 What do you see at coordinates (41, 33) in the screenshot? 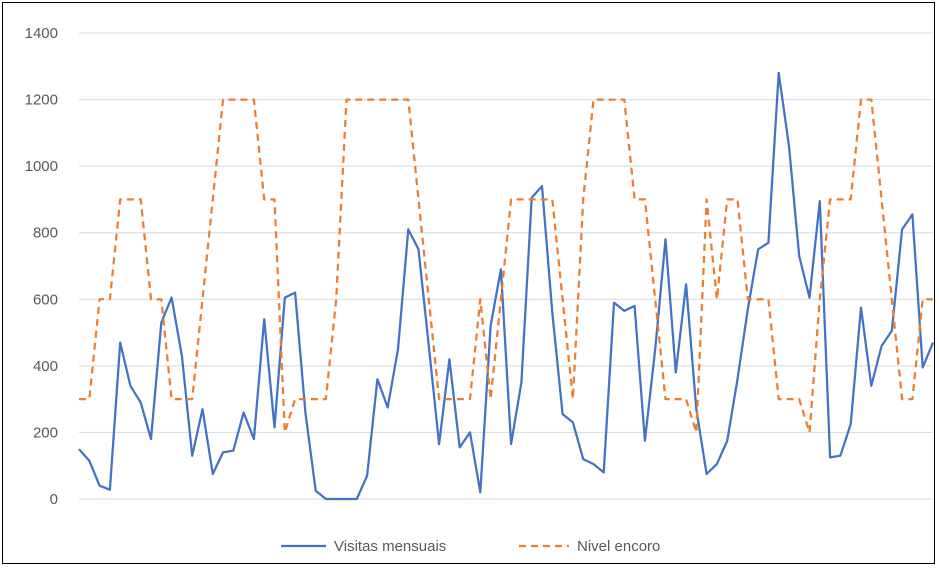
I see `y-tick-label-1400: 1400` at bounding box center [41, 33].